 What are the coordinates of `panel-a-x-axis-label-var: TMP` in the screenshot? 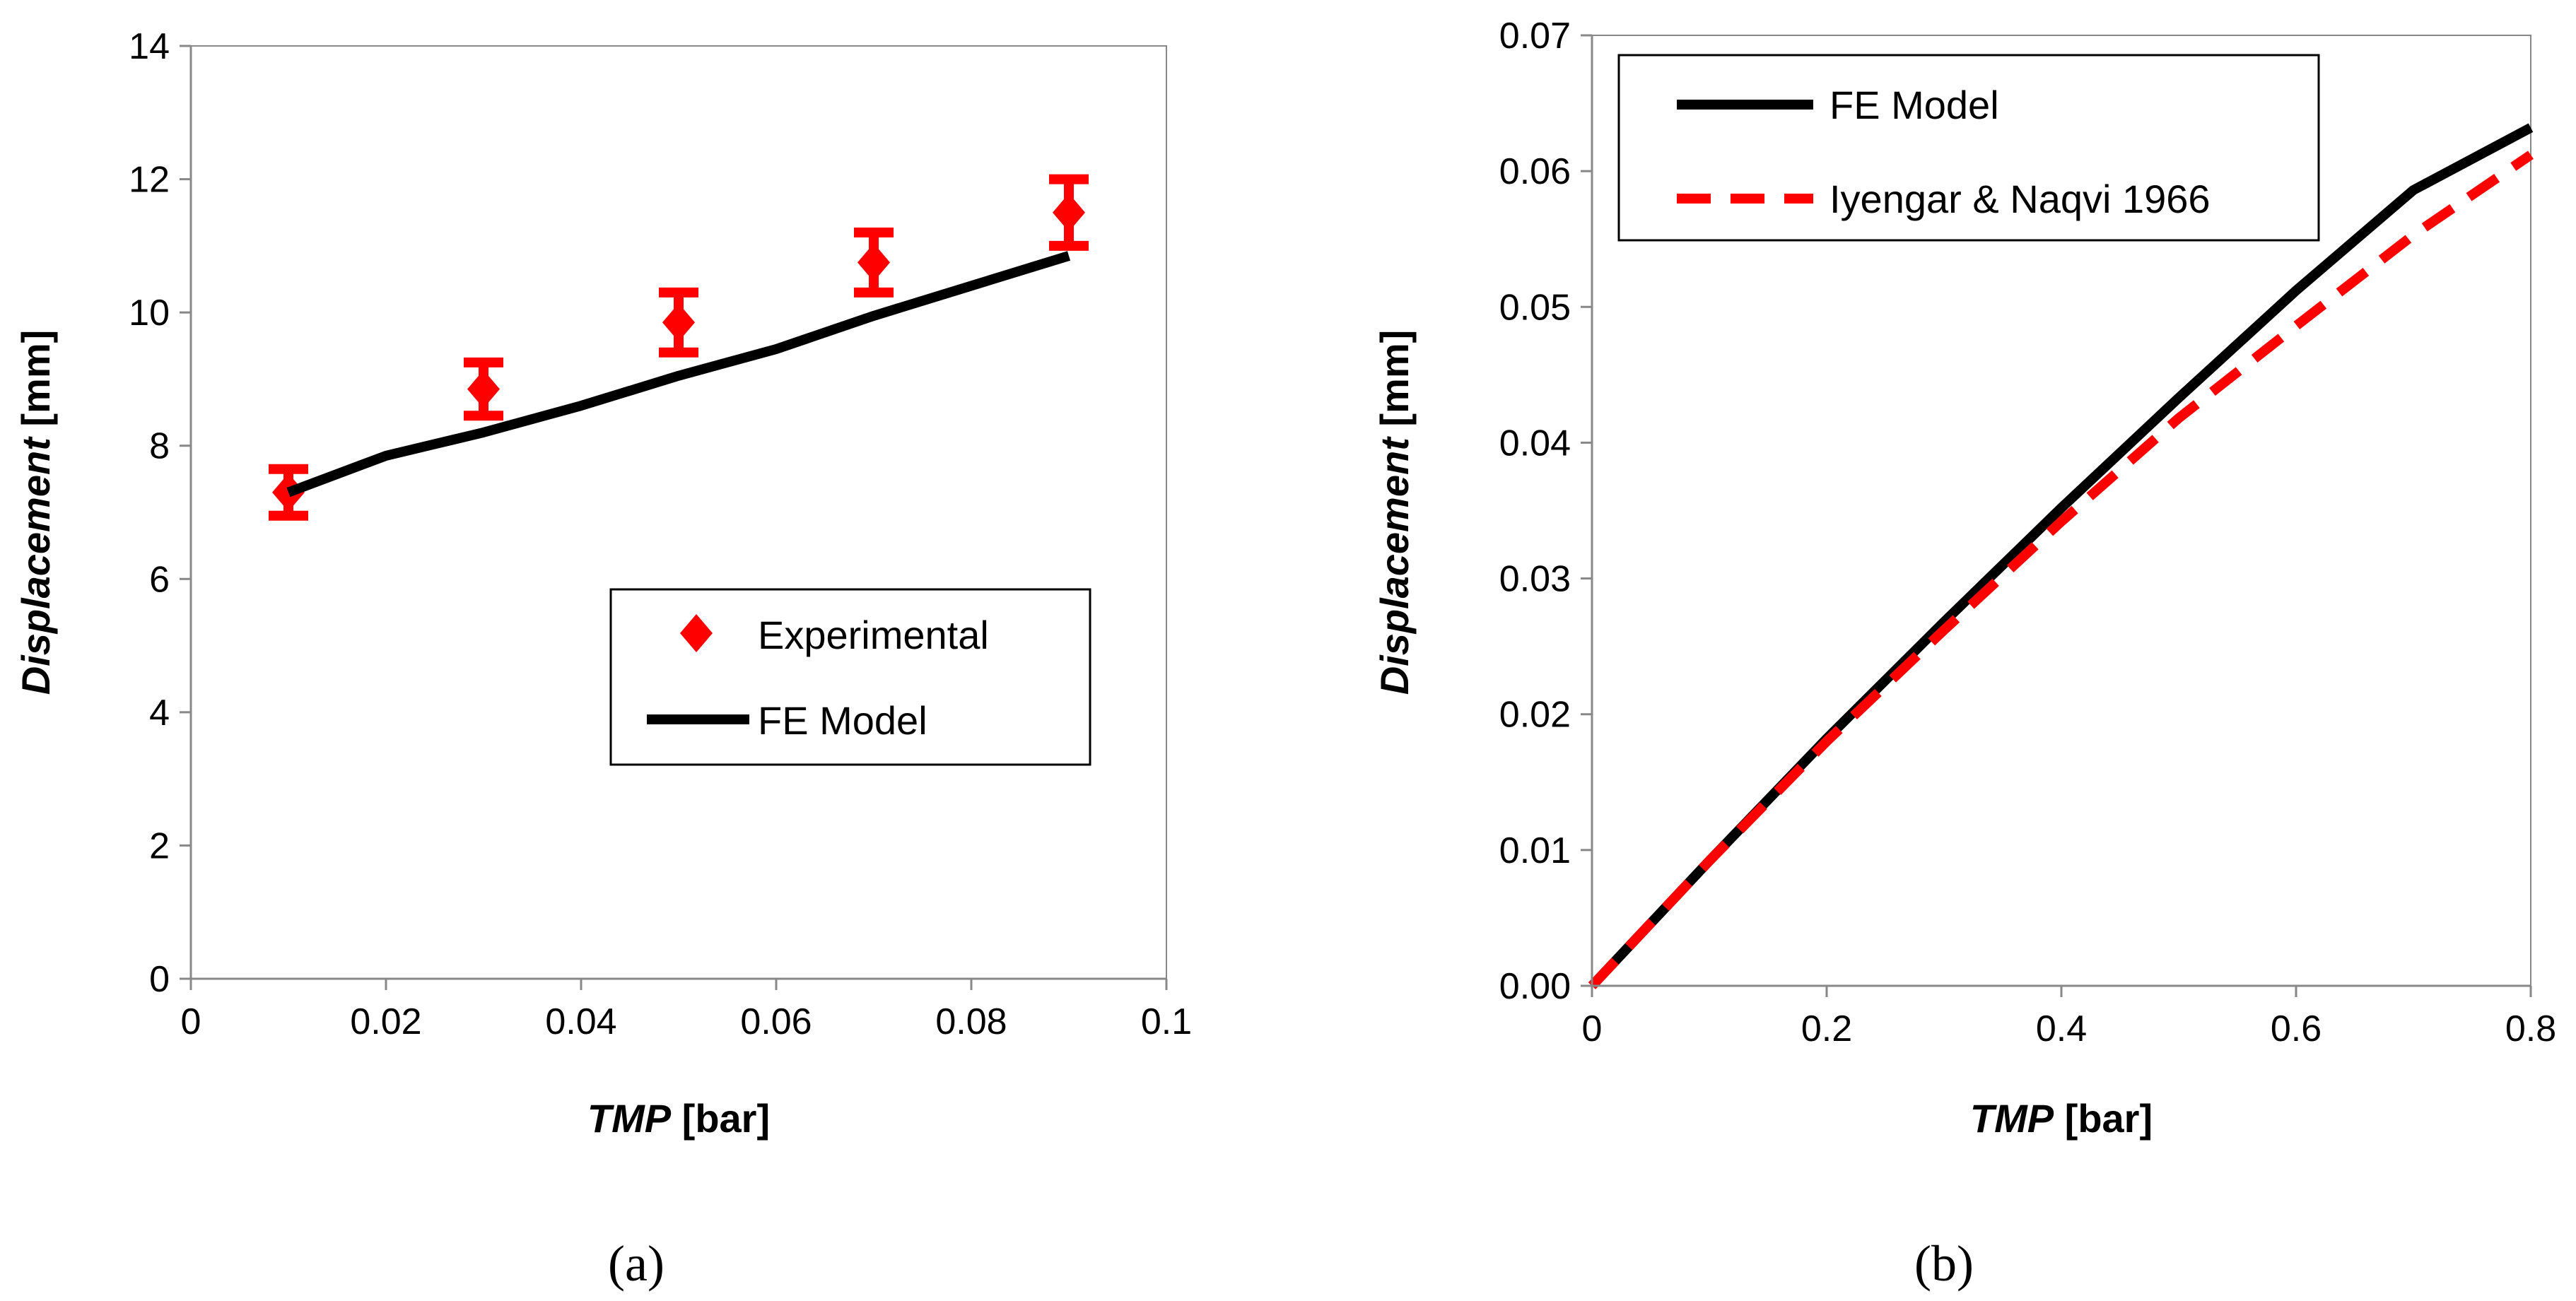 It's located at (629, 1118).